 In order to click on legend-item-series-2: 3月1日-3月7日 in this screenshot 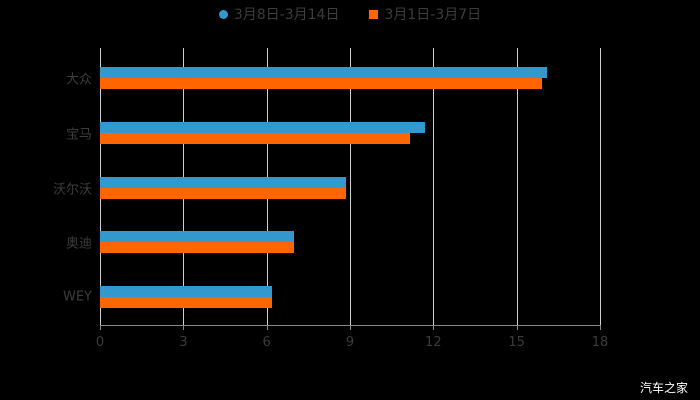, I will do `click(425, 14)`.